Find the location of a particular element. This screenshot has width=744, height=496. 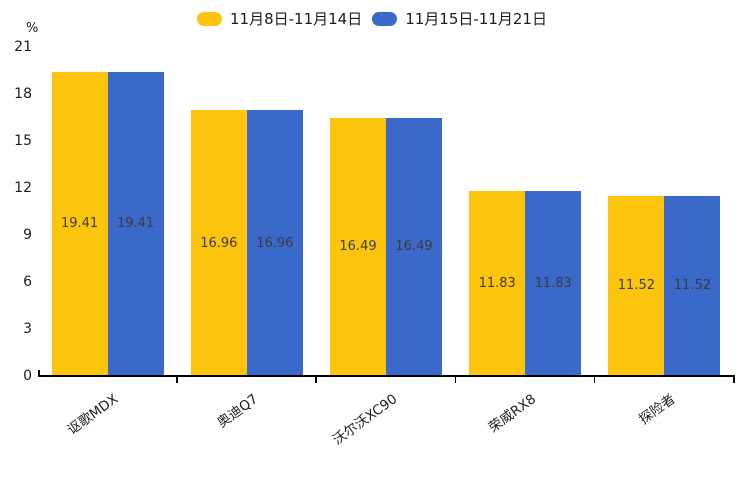

bar-series0-沃尔沃XC90: 16.49 is located at coordinates (358, 246).